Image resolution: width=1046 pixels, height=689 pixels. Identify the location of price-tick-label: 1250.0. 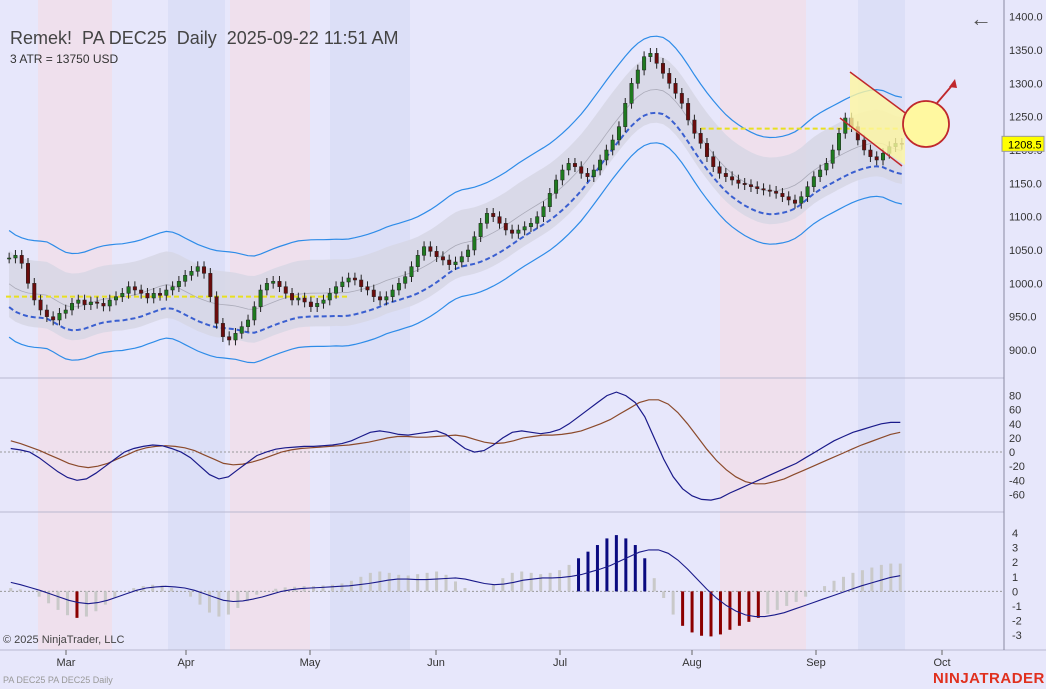
(1026, 118).